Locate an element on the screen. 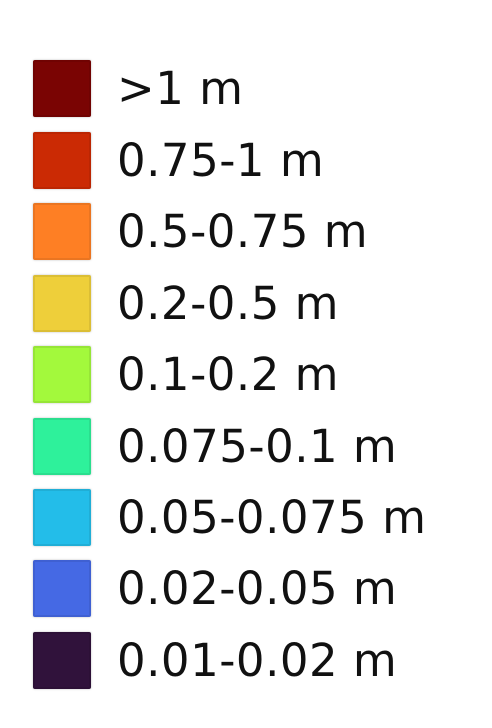 This screenshot has width=492, height=728. legend-label: 0.75-1 m is located at coordinates (220, 161).